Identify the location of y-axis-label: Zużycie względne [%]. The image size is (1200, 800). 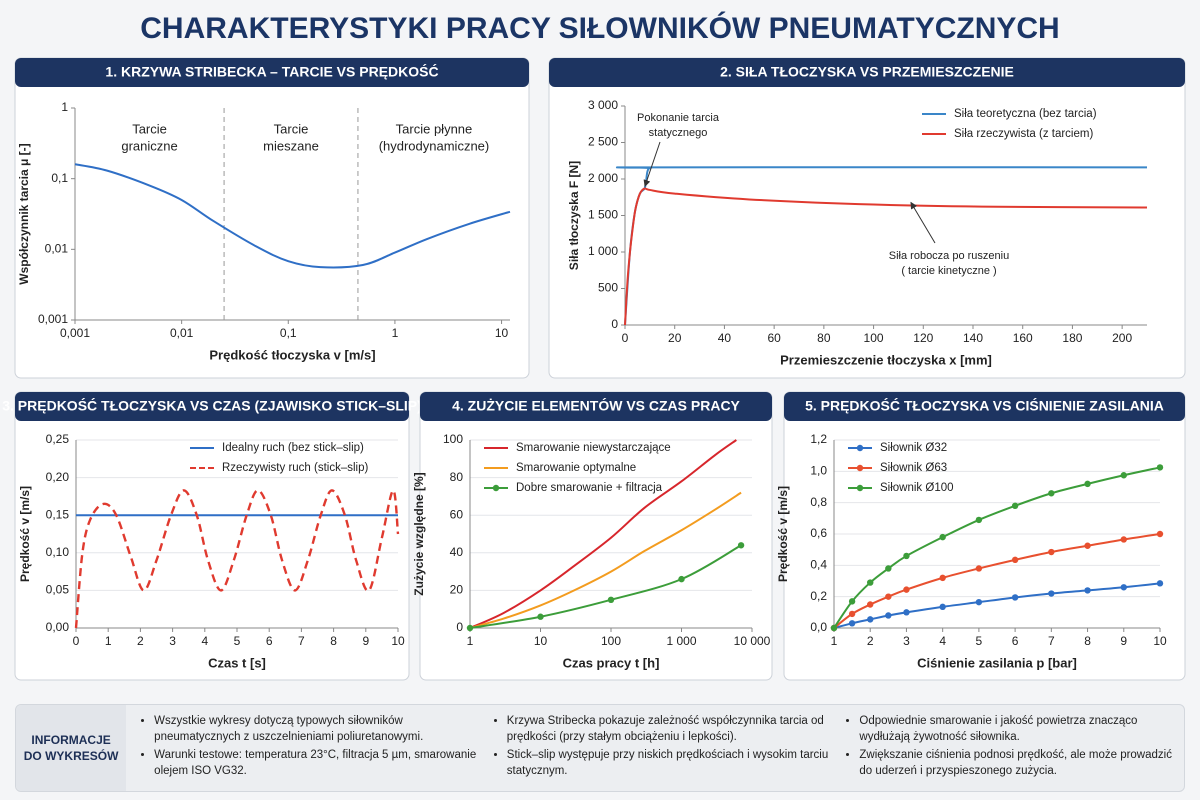
(419, 533).